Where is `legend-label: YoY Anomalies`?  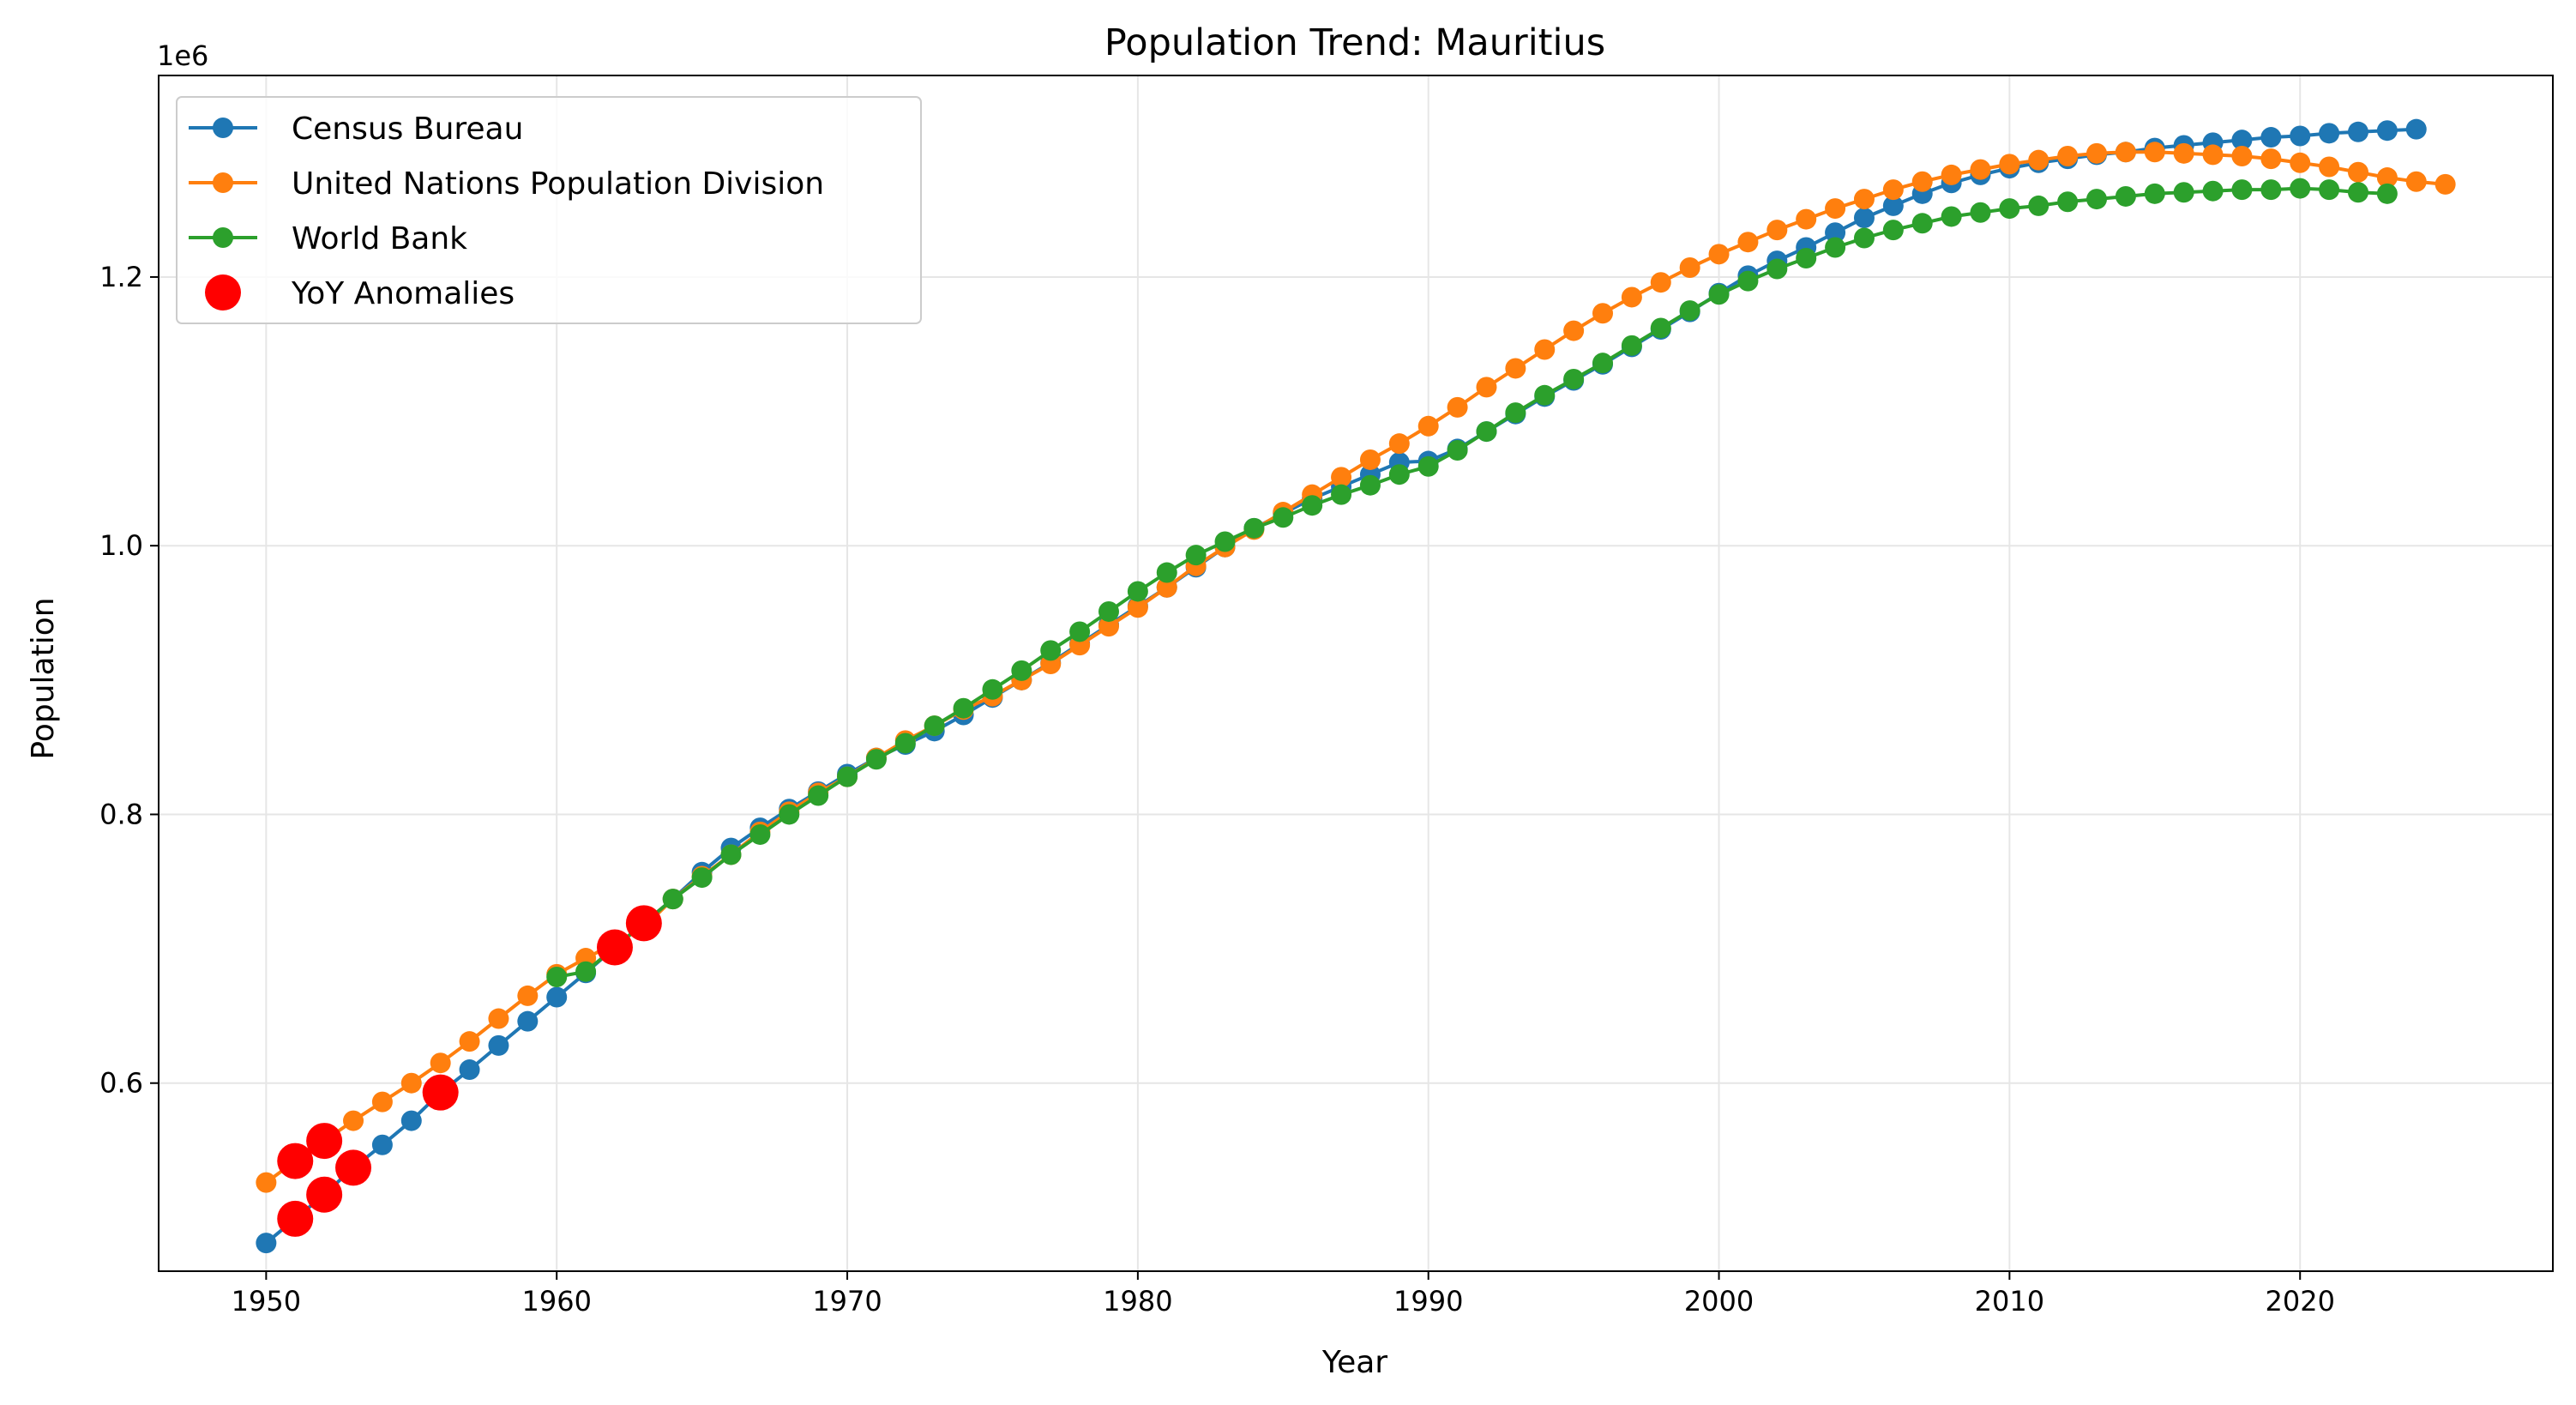 legend-label: YoY Anomalies is located at coordinates (403, 293).